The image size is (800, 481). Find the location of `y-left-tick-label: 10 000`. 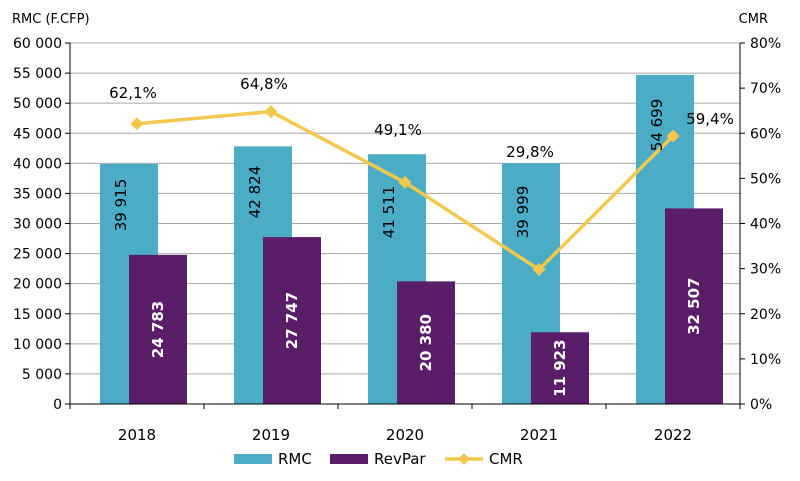

y-left-tick-label: 10 000 is located at coordinates (37, 345).